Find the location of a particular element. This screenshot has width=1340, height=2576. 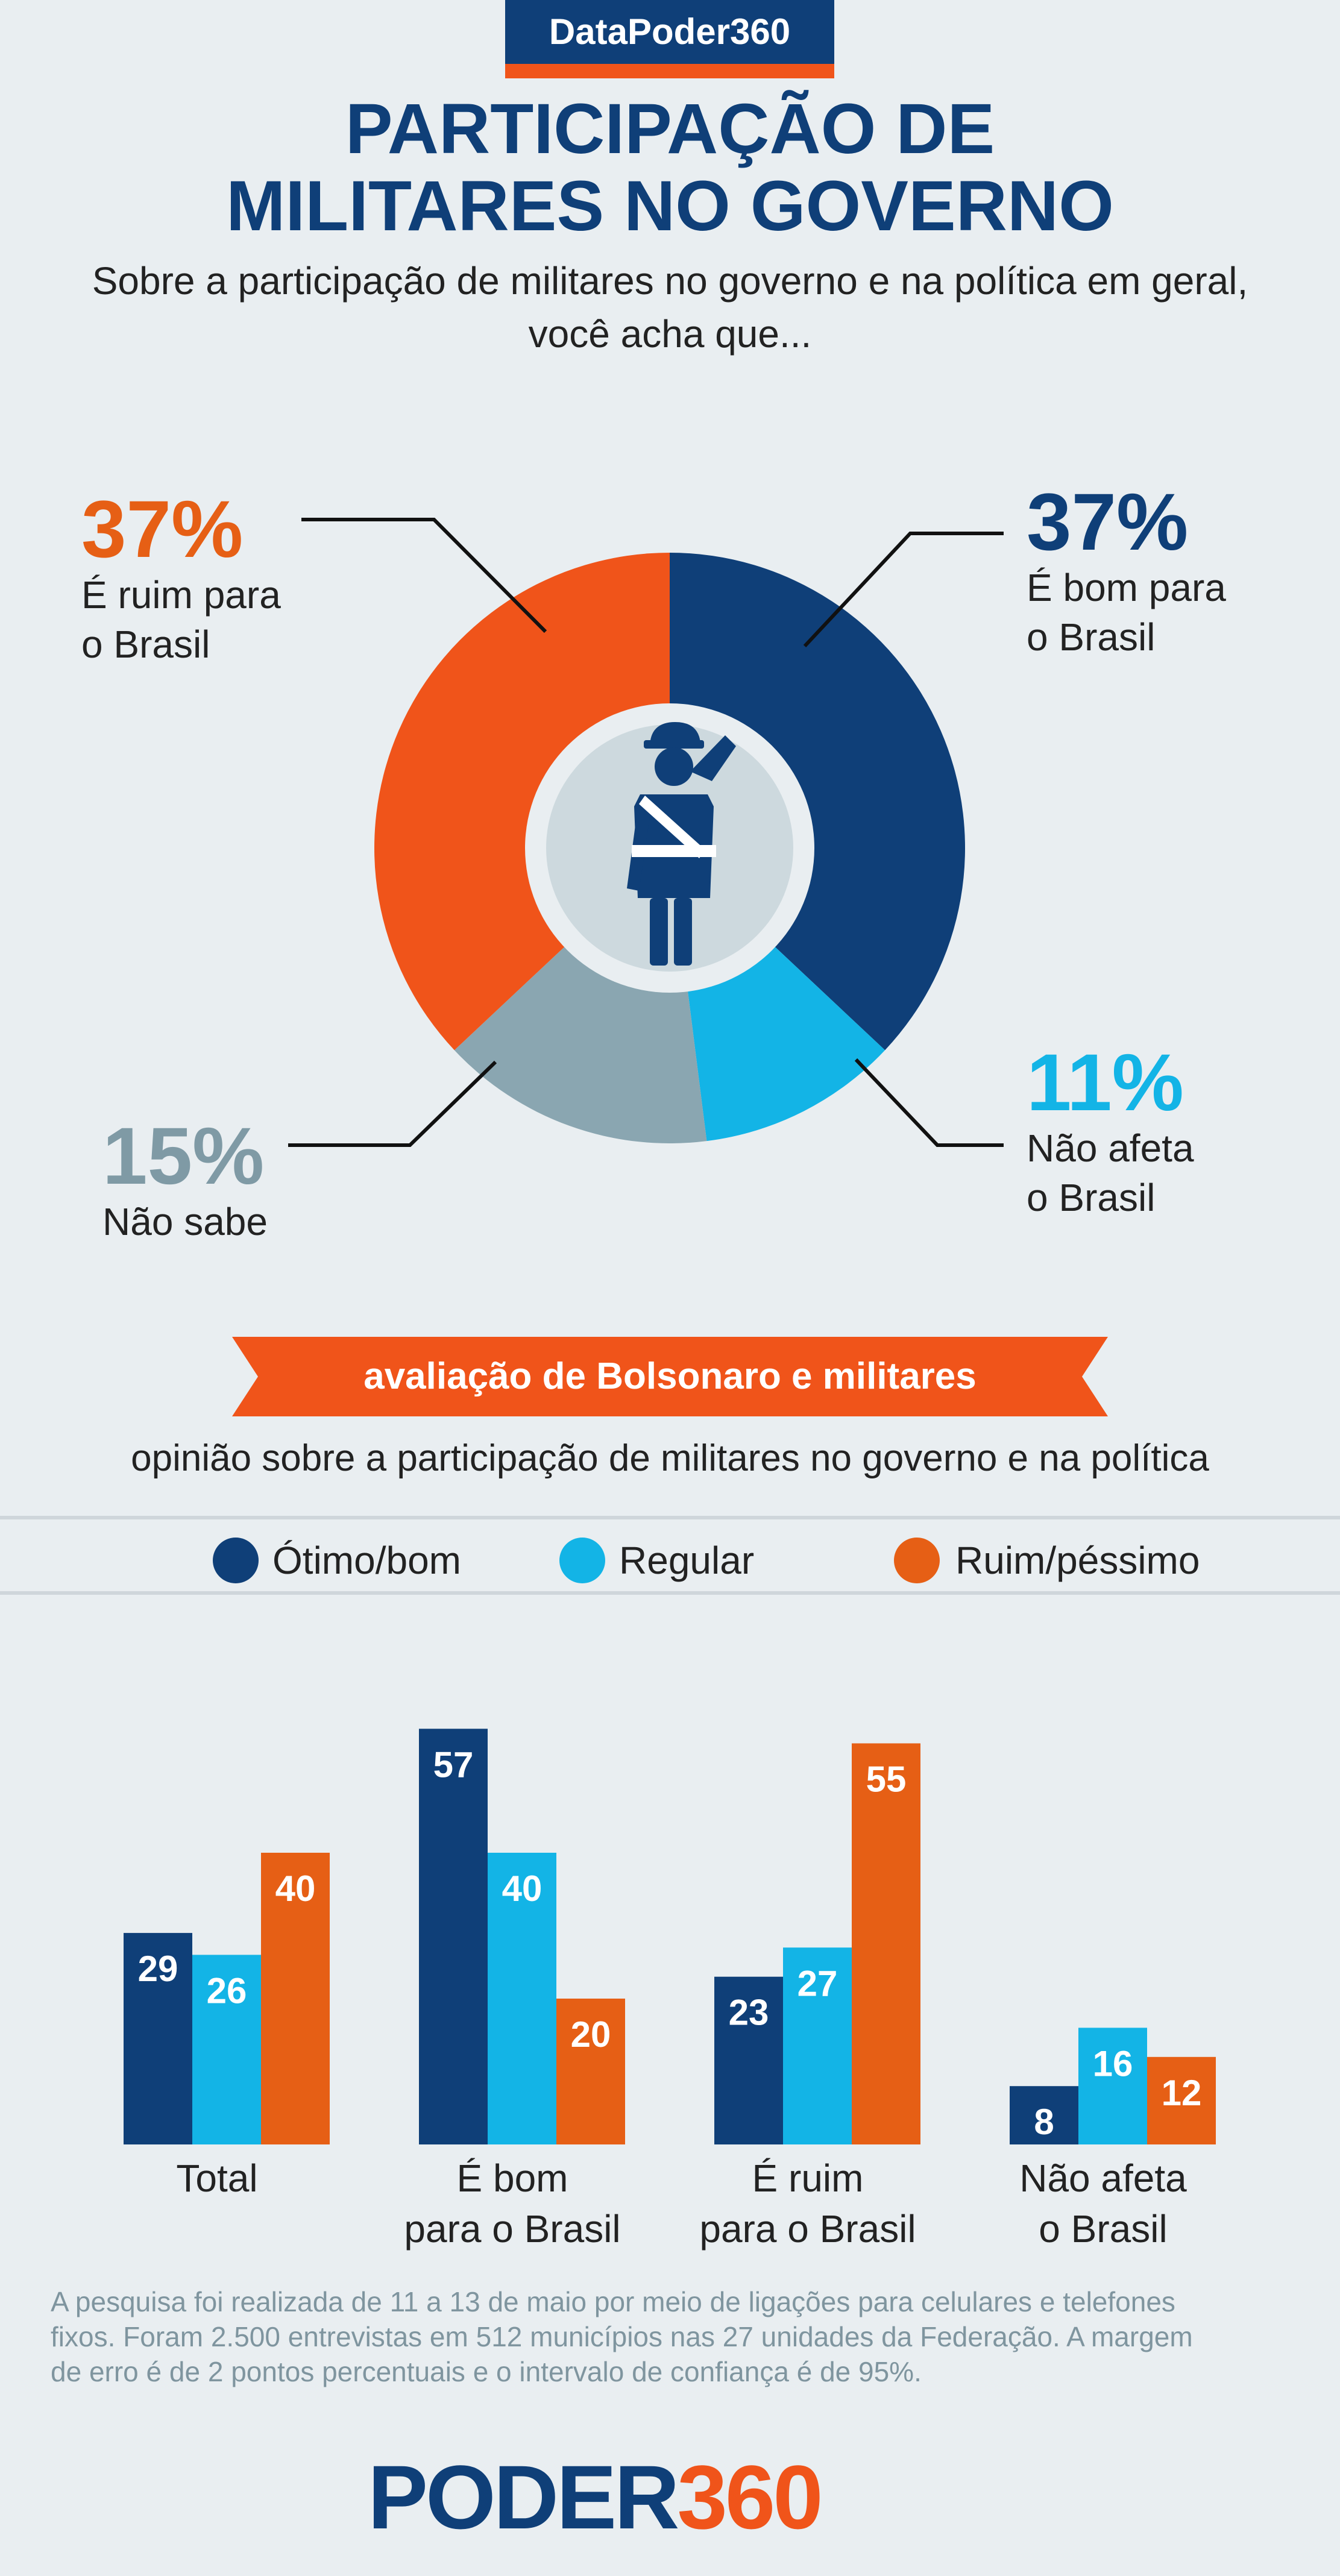

category-label-total-1: Total is located at coordinates (217, 2178).